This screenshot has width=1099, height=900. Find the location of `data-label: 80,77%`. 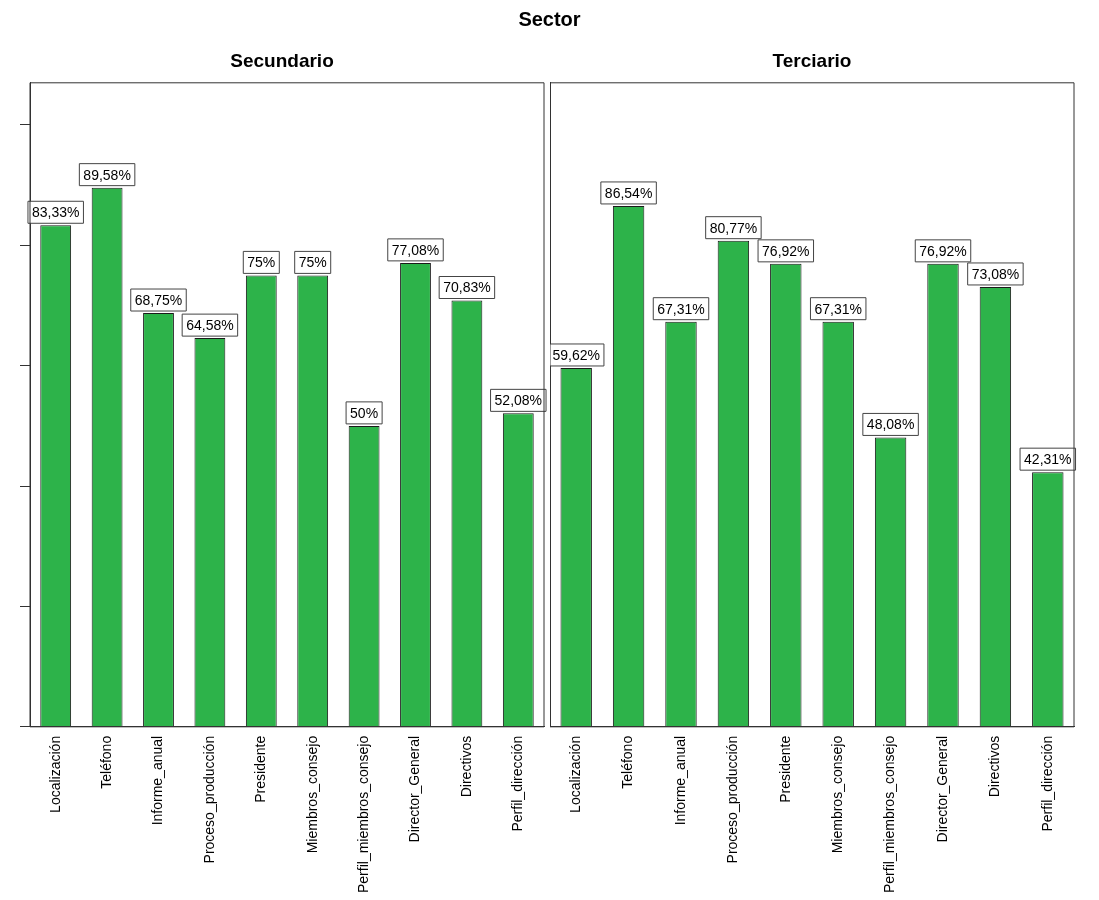

data-label: 80,77% is located at coordinates (733, 227).